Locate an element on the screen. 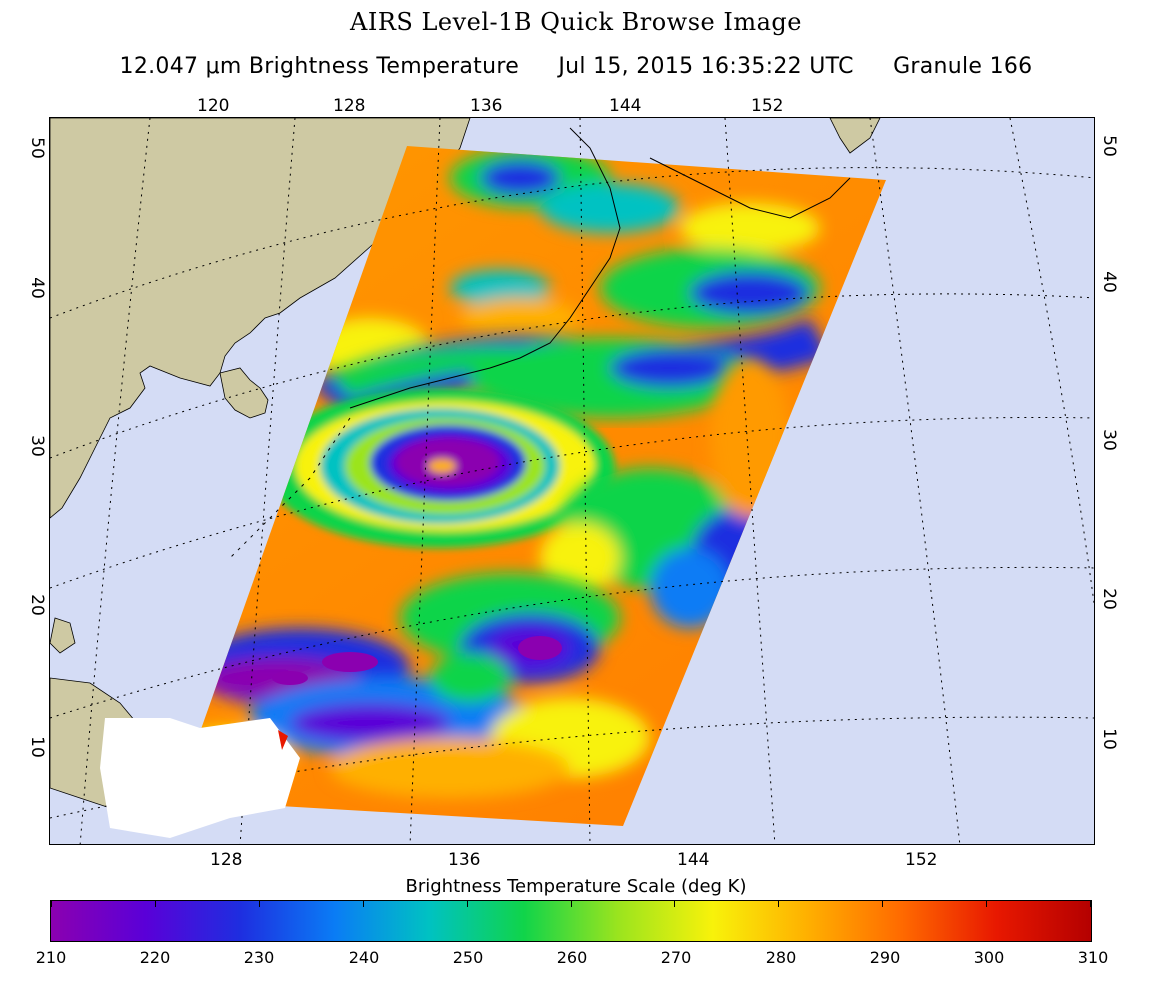 The image size is (1152, 982). left-lat-label: 40 is located at coordinates (36, 288).